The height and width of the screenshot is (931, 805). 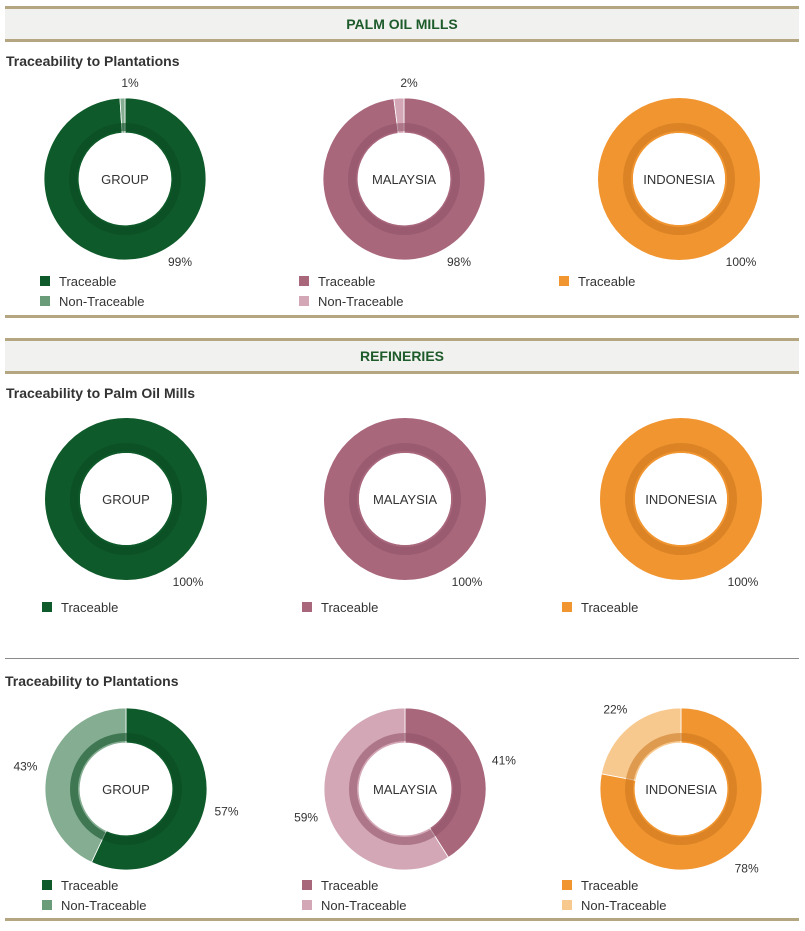 I want to click on legend-group-refineries-mills: Traceable, so click(x=80, y=607).